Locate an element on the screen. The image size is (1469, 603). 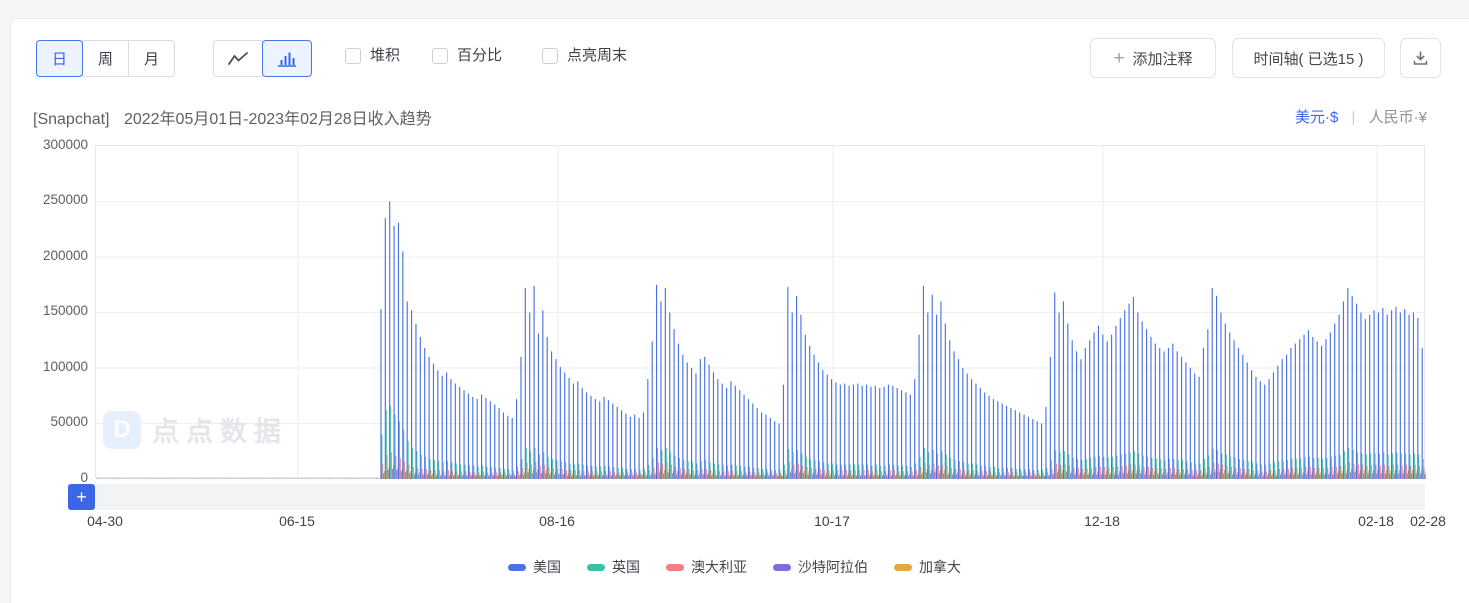
checkbox-percentage-box is located at coordinates (440, 56).